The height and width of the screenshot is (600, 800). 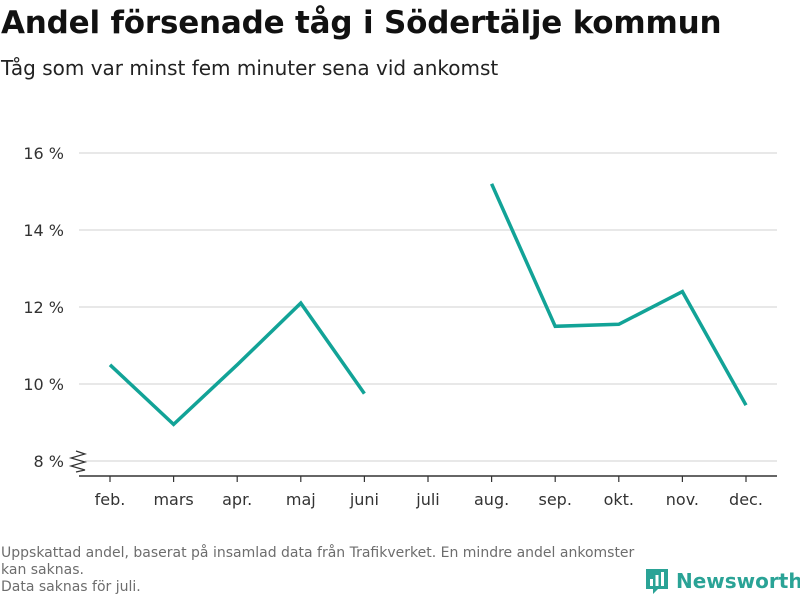 What do you see at coordinates (682, 499) in the screenshot?
I see `x-tick-label: nov.` at bounding box center [682, 499].